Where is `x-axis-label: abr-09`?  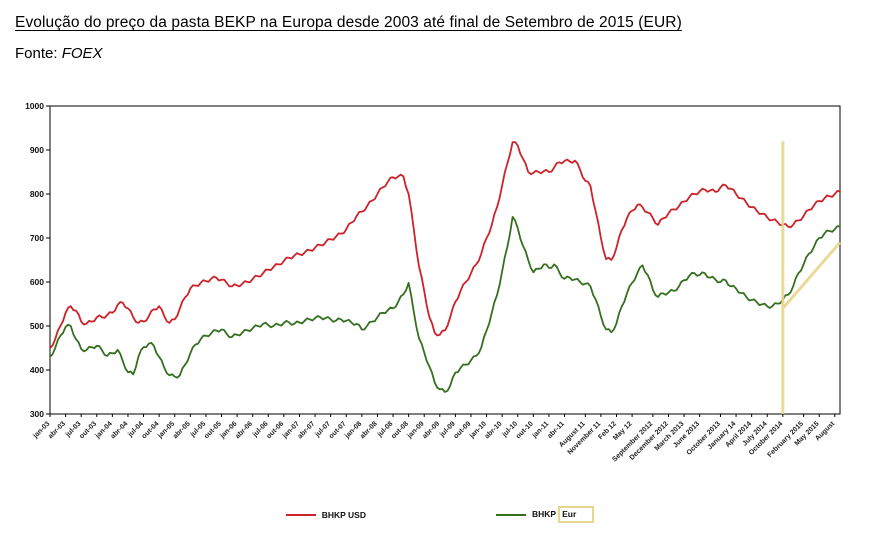
x-axis-label: abr-09 is located at coordinates (431, 430).